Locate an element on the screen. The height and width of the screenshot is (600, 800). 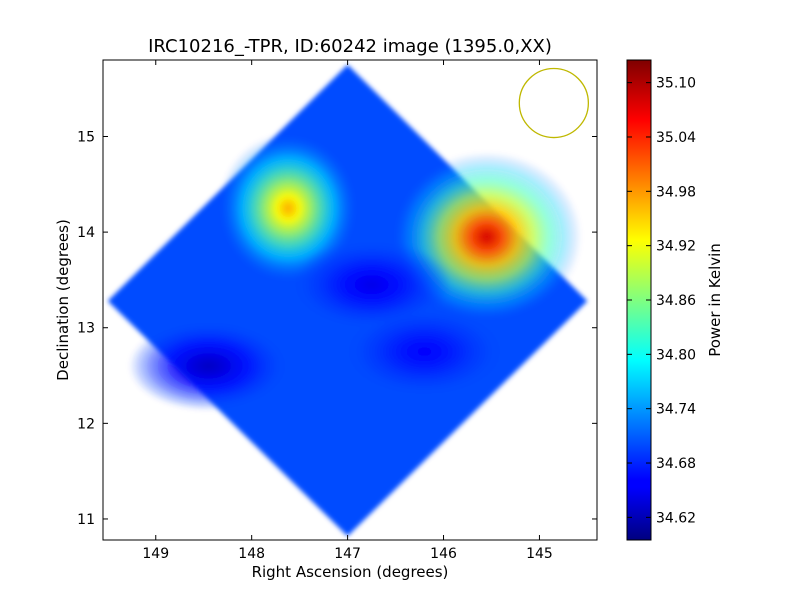
x-tick-label: 149 is located at coordinates (155, 554).